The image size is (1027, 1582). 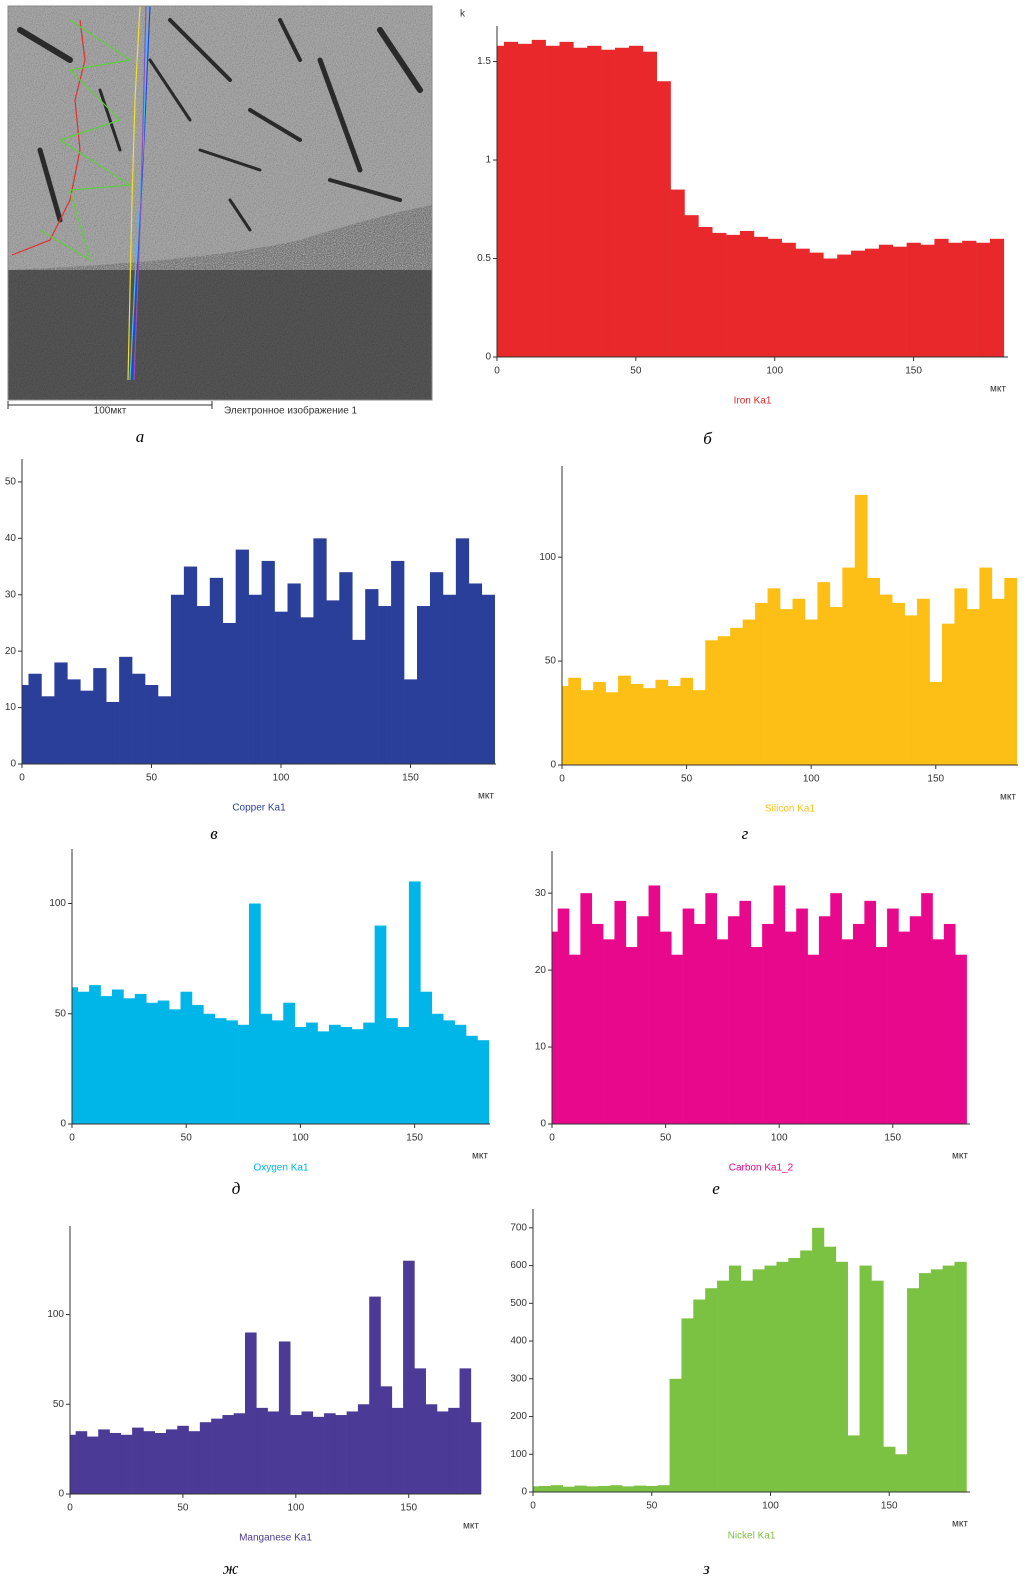 What do you see at coordinates (960, 1156) in the screenshot?
I see `x-axis-label: мкт` at bounding box center [960, 1156].